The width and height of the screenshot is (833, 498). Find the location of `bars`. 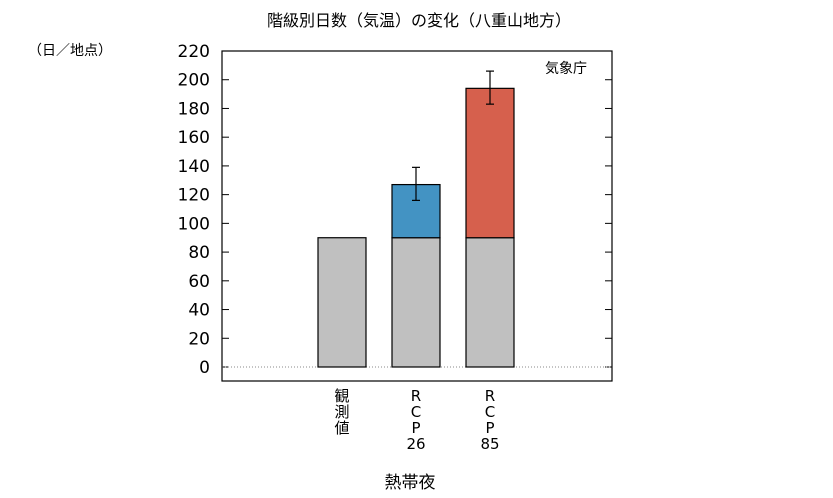

bars is located at coordinates (416, 227).